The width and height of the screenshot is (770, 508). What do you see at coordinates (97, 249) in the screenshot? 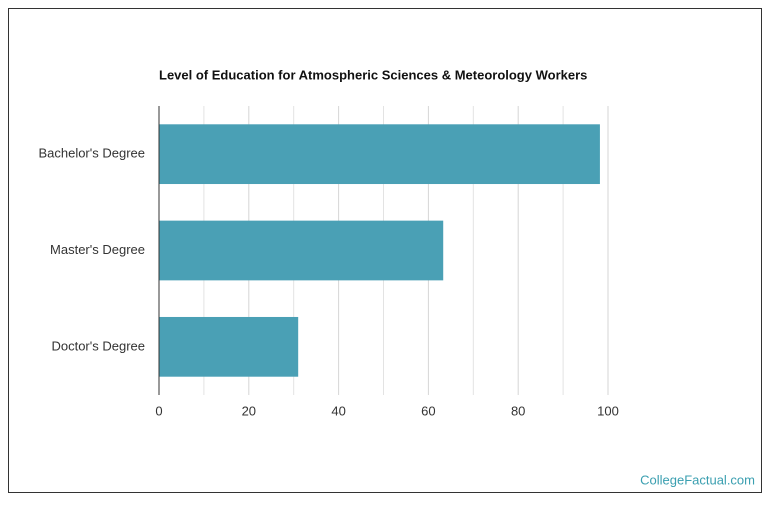
I see `y-tick-label: Master's Degree` at bounding box center [97, 249].